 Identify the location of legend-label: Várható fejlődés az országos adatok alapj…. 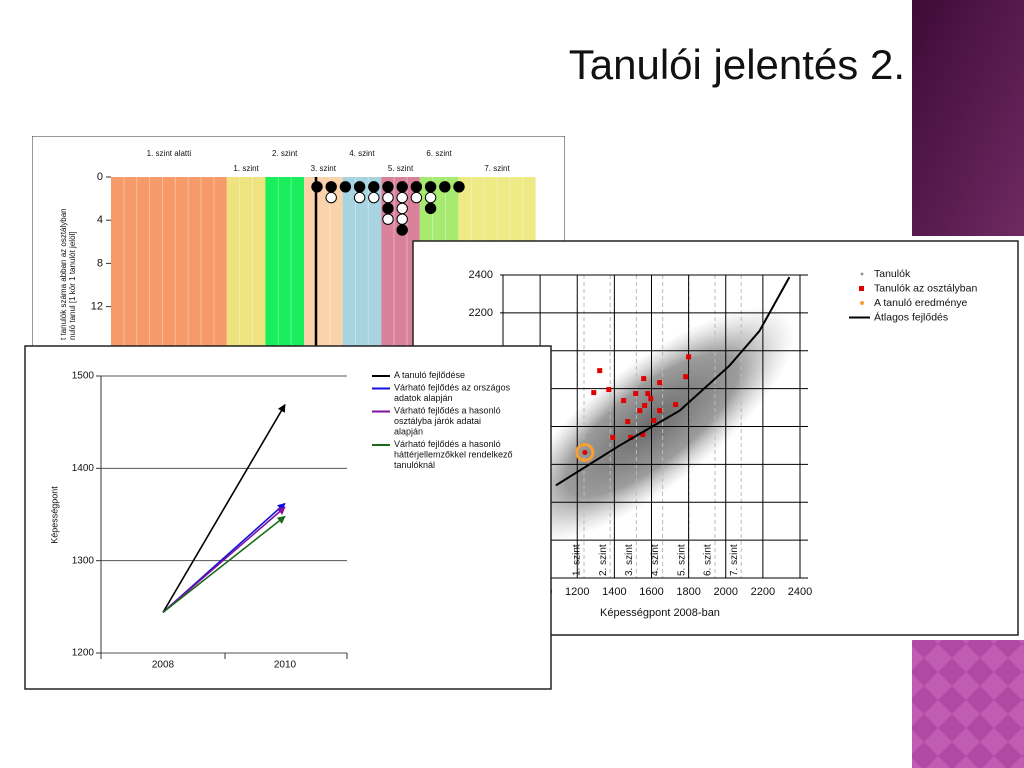
(452, 393).